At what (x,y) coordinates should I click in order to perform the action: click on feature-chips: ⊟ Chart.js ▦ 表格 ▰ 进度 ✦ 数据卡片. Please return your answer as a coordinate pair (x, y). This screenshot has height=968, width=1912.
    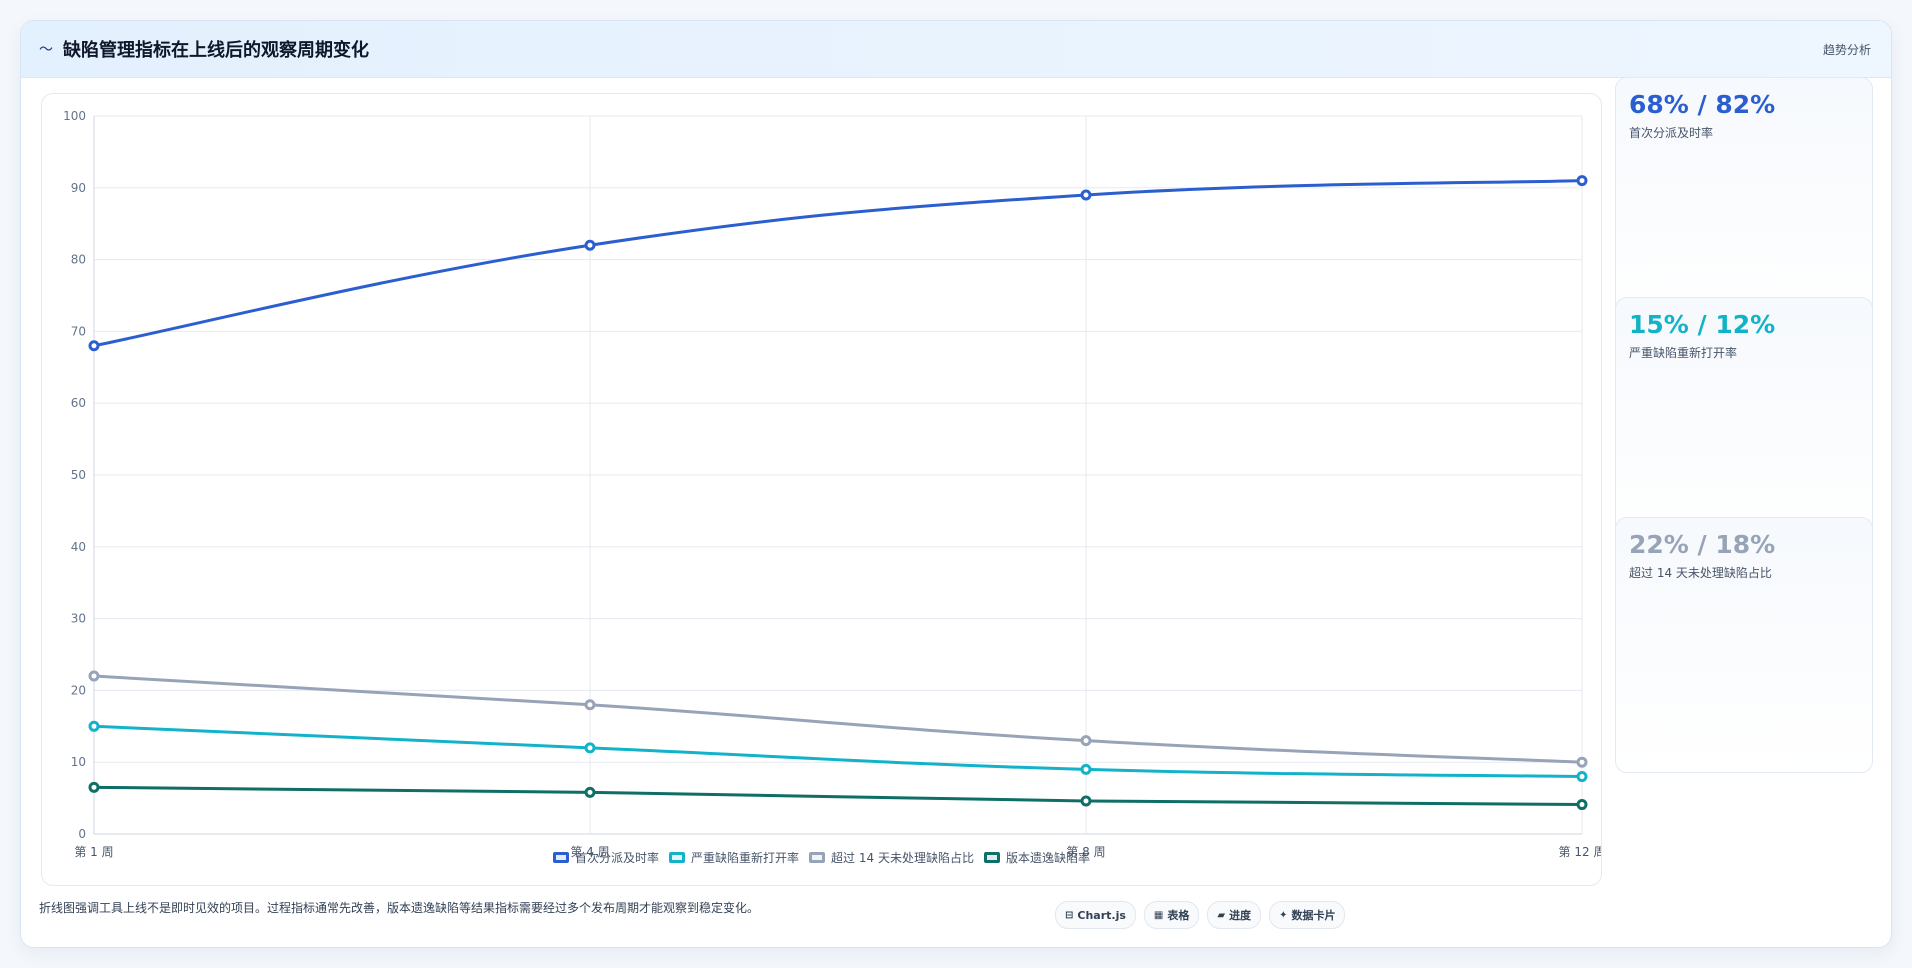
    Looking at the image, I should click on (1200, 915).